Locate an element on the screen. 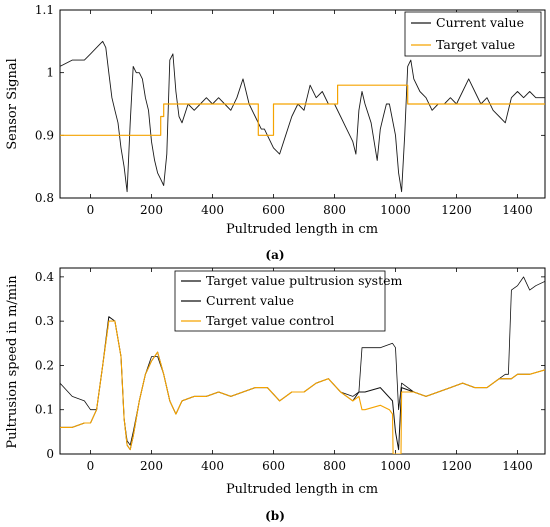 This screenshot has width=550, height=527. caption-b: (b) is located at coordinates (275, 516).